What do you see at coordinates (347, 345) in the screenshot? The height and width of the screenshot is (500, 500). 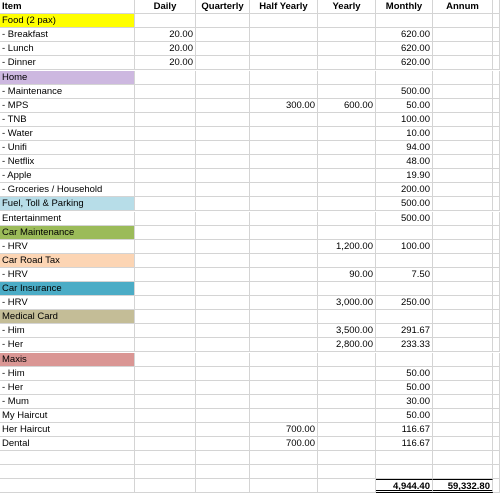 I see `yearly-cell: 2,800.00` at bounding box center [347, 345].